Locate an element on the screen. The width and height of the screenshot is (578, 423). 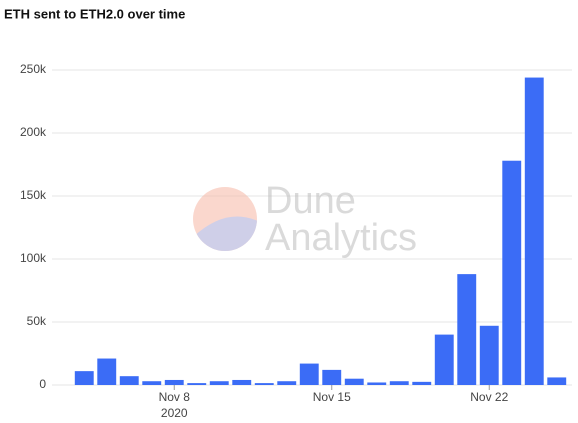
x-tick-sublabel: 2020 is located at coordinates (174, 413).